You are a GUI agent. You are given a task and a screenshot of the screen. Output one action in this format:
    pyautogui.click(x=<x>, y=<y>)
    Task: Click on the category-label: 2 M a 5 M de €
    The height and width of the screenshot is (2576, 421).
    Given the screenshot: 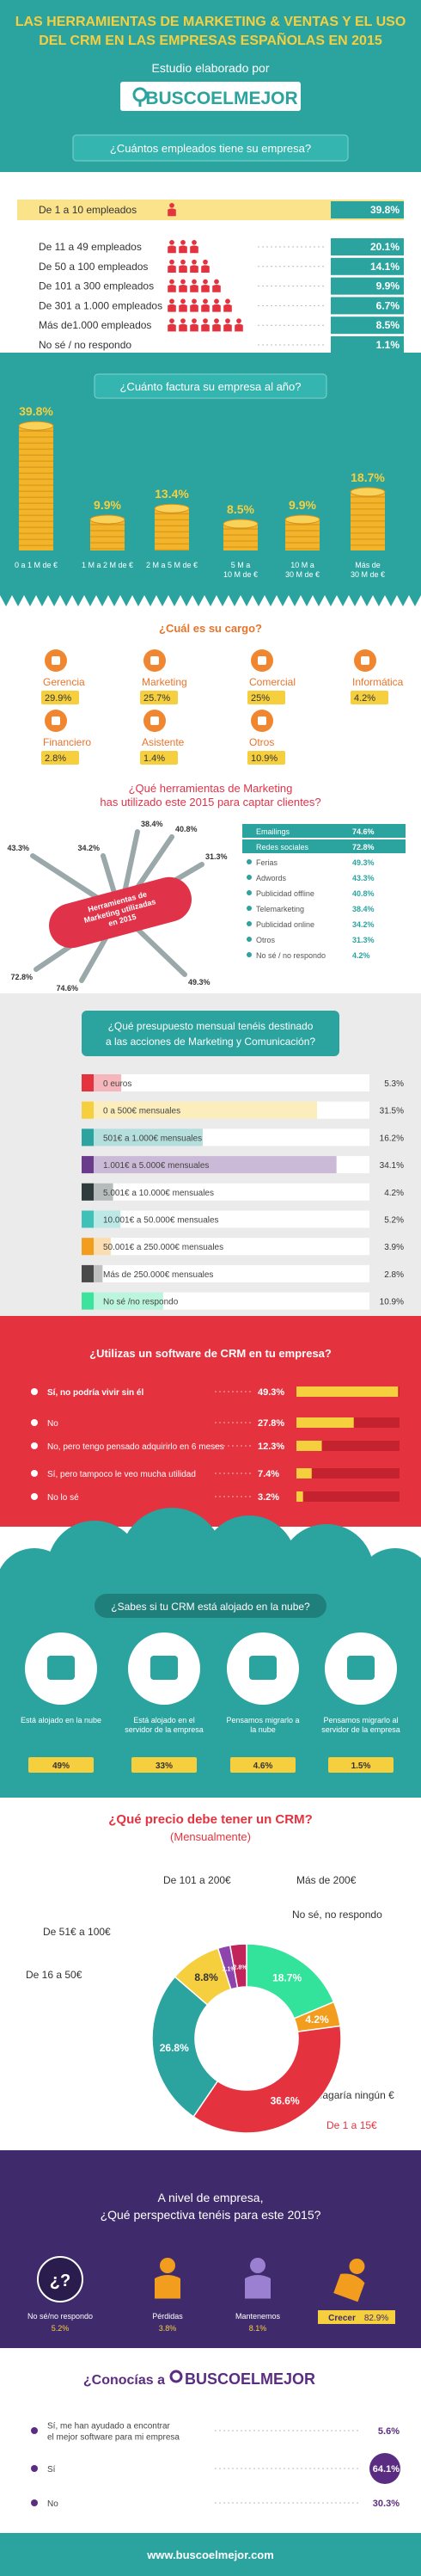 What is the action you would take?
    pyautogui.click(x=172, y=565)
    